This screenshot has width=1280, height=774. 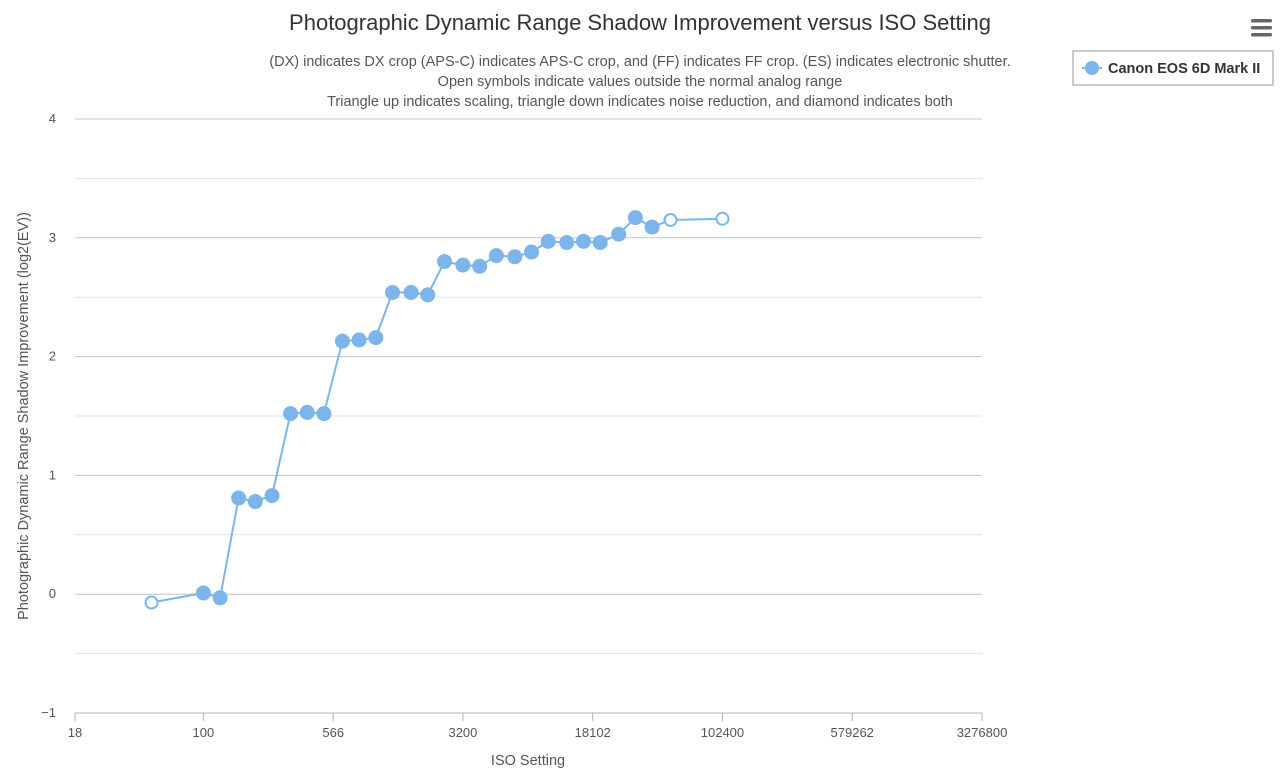 What do you see at coordinates (75, 732) in the screenshot?
I see `x-tick-label: 18` at bounding box center [75, 732].